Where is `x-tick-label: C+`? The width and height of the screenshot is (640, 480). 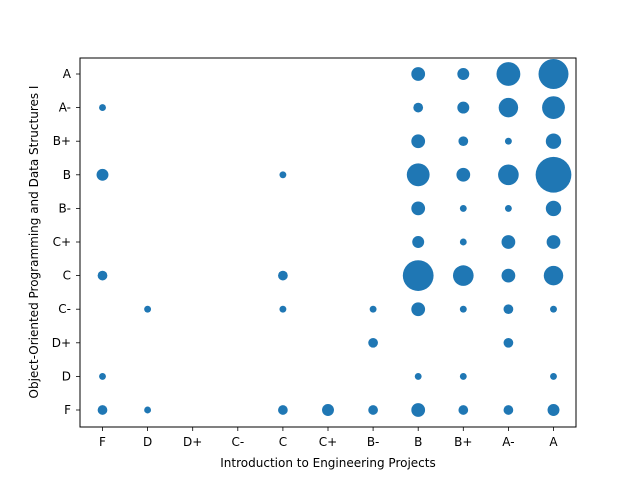 x-tick-label: C+ is located at coordinates (328, 442).